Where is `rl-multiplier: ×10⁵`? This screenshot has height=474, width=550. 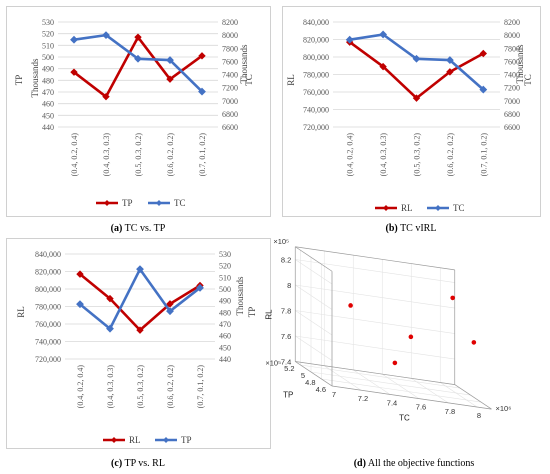
rl-multiplier: ×10⁵ is located at coordinates (281, 241).